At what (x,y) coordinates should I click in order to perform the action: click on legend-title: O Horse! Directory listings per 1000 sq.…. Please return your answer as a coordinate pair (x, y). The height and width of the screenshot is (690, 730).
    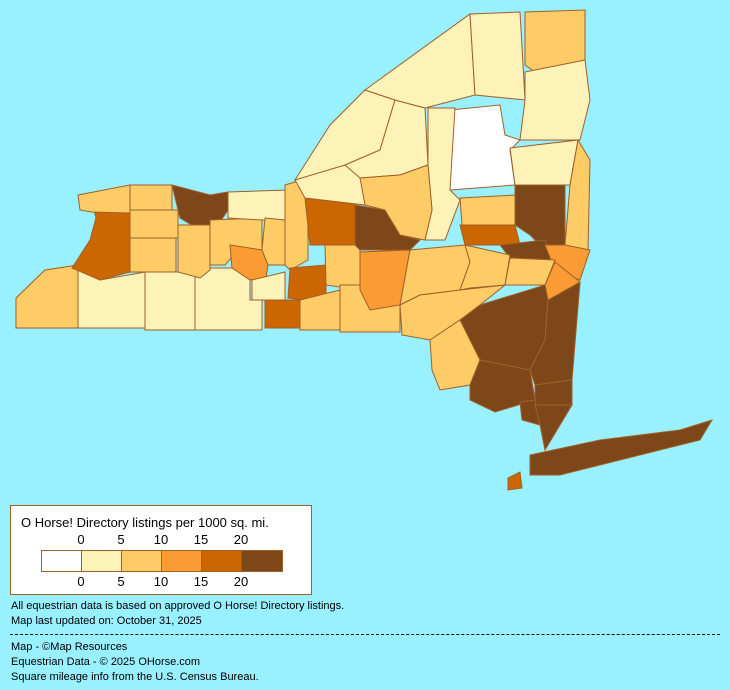
    Looking at the image, I should click on (145, 522).